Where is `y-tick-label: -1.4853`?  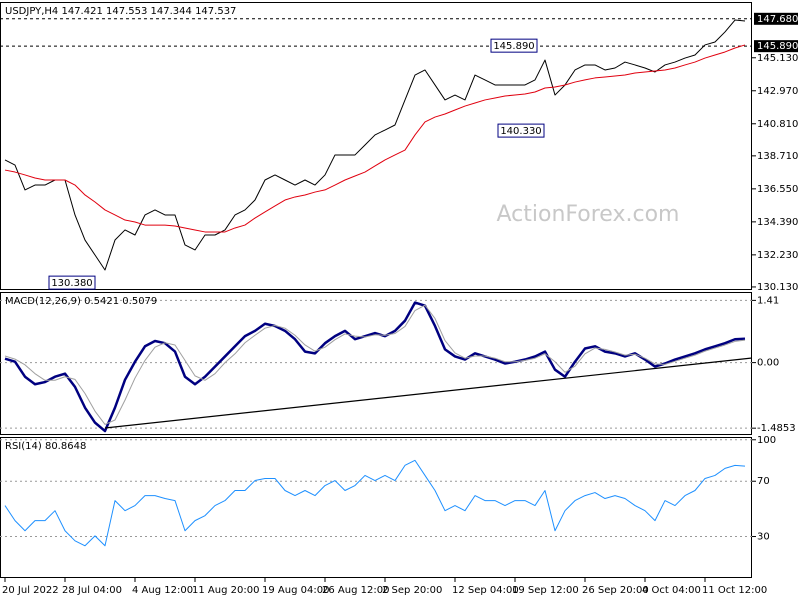 y-tick-label: -1.4853 is located at coordinates (776, 428).